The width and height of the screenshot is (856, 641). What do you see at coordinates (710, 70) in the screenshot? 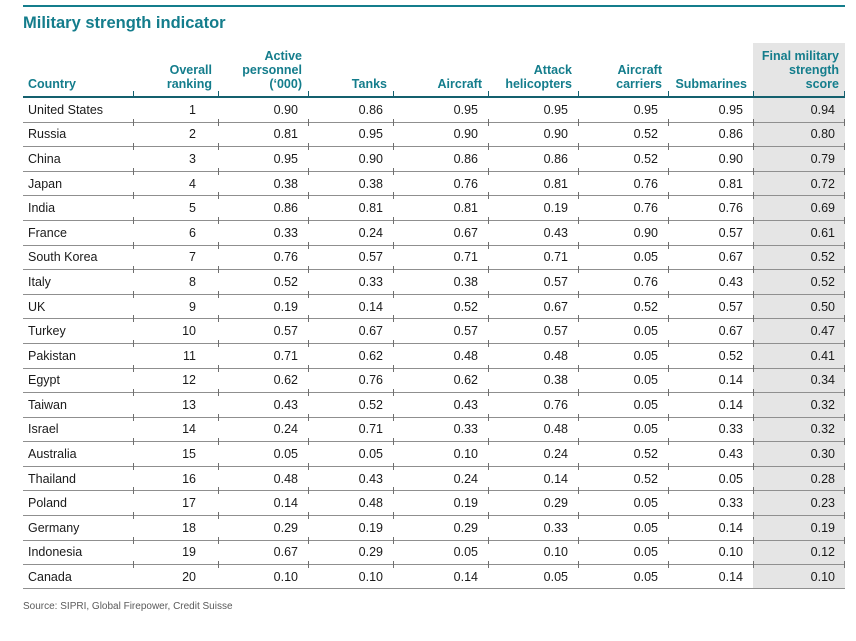
I see `column-header-submarines: Submarines` at bounding box center [710, 70].